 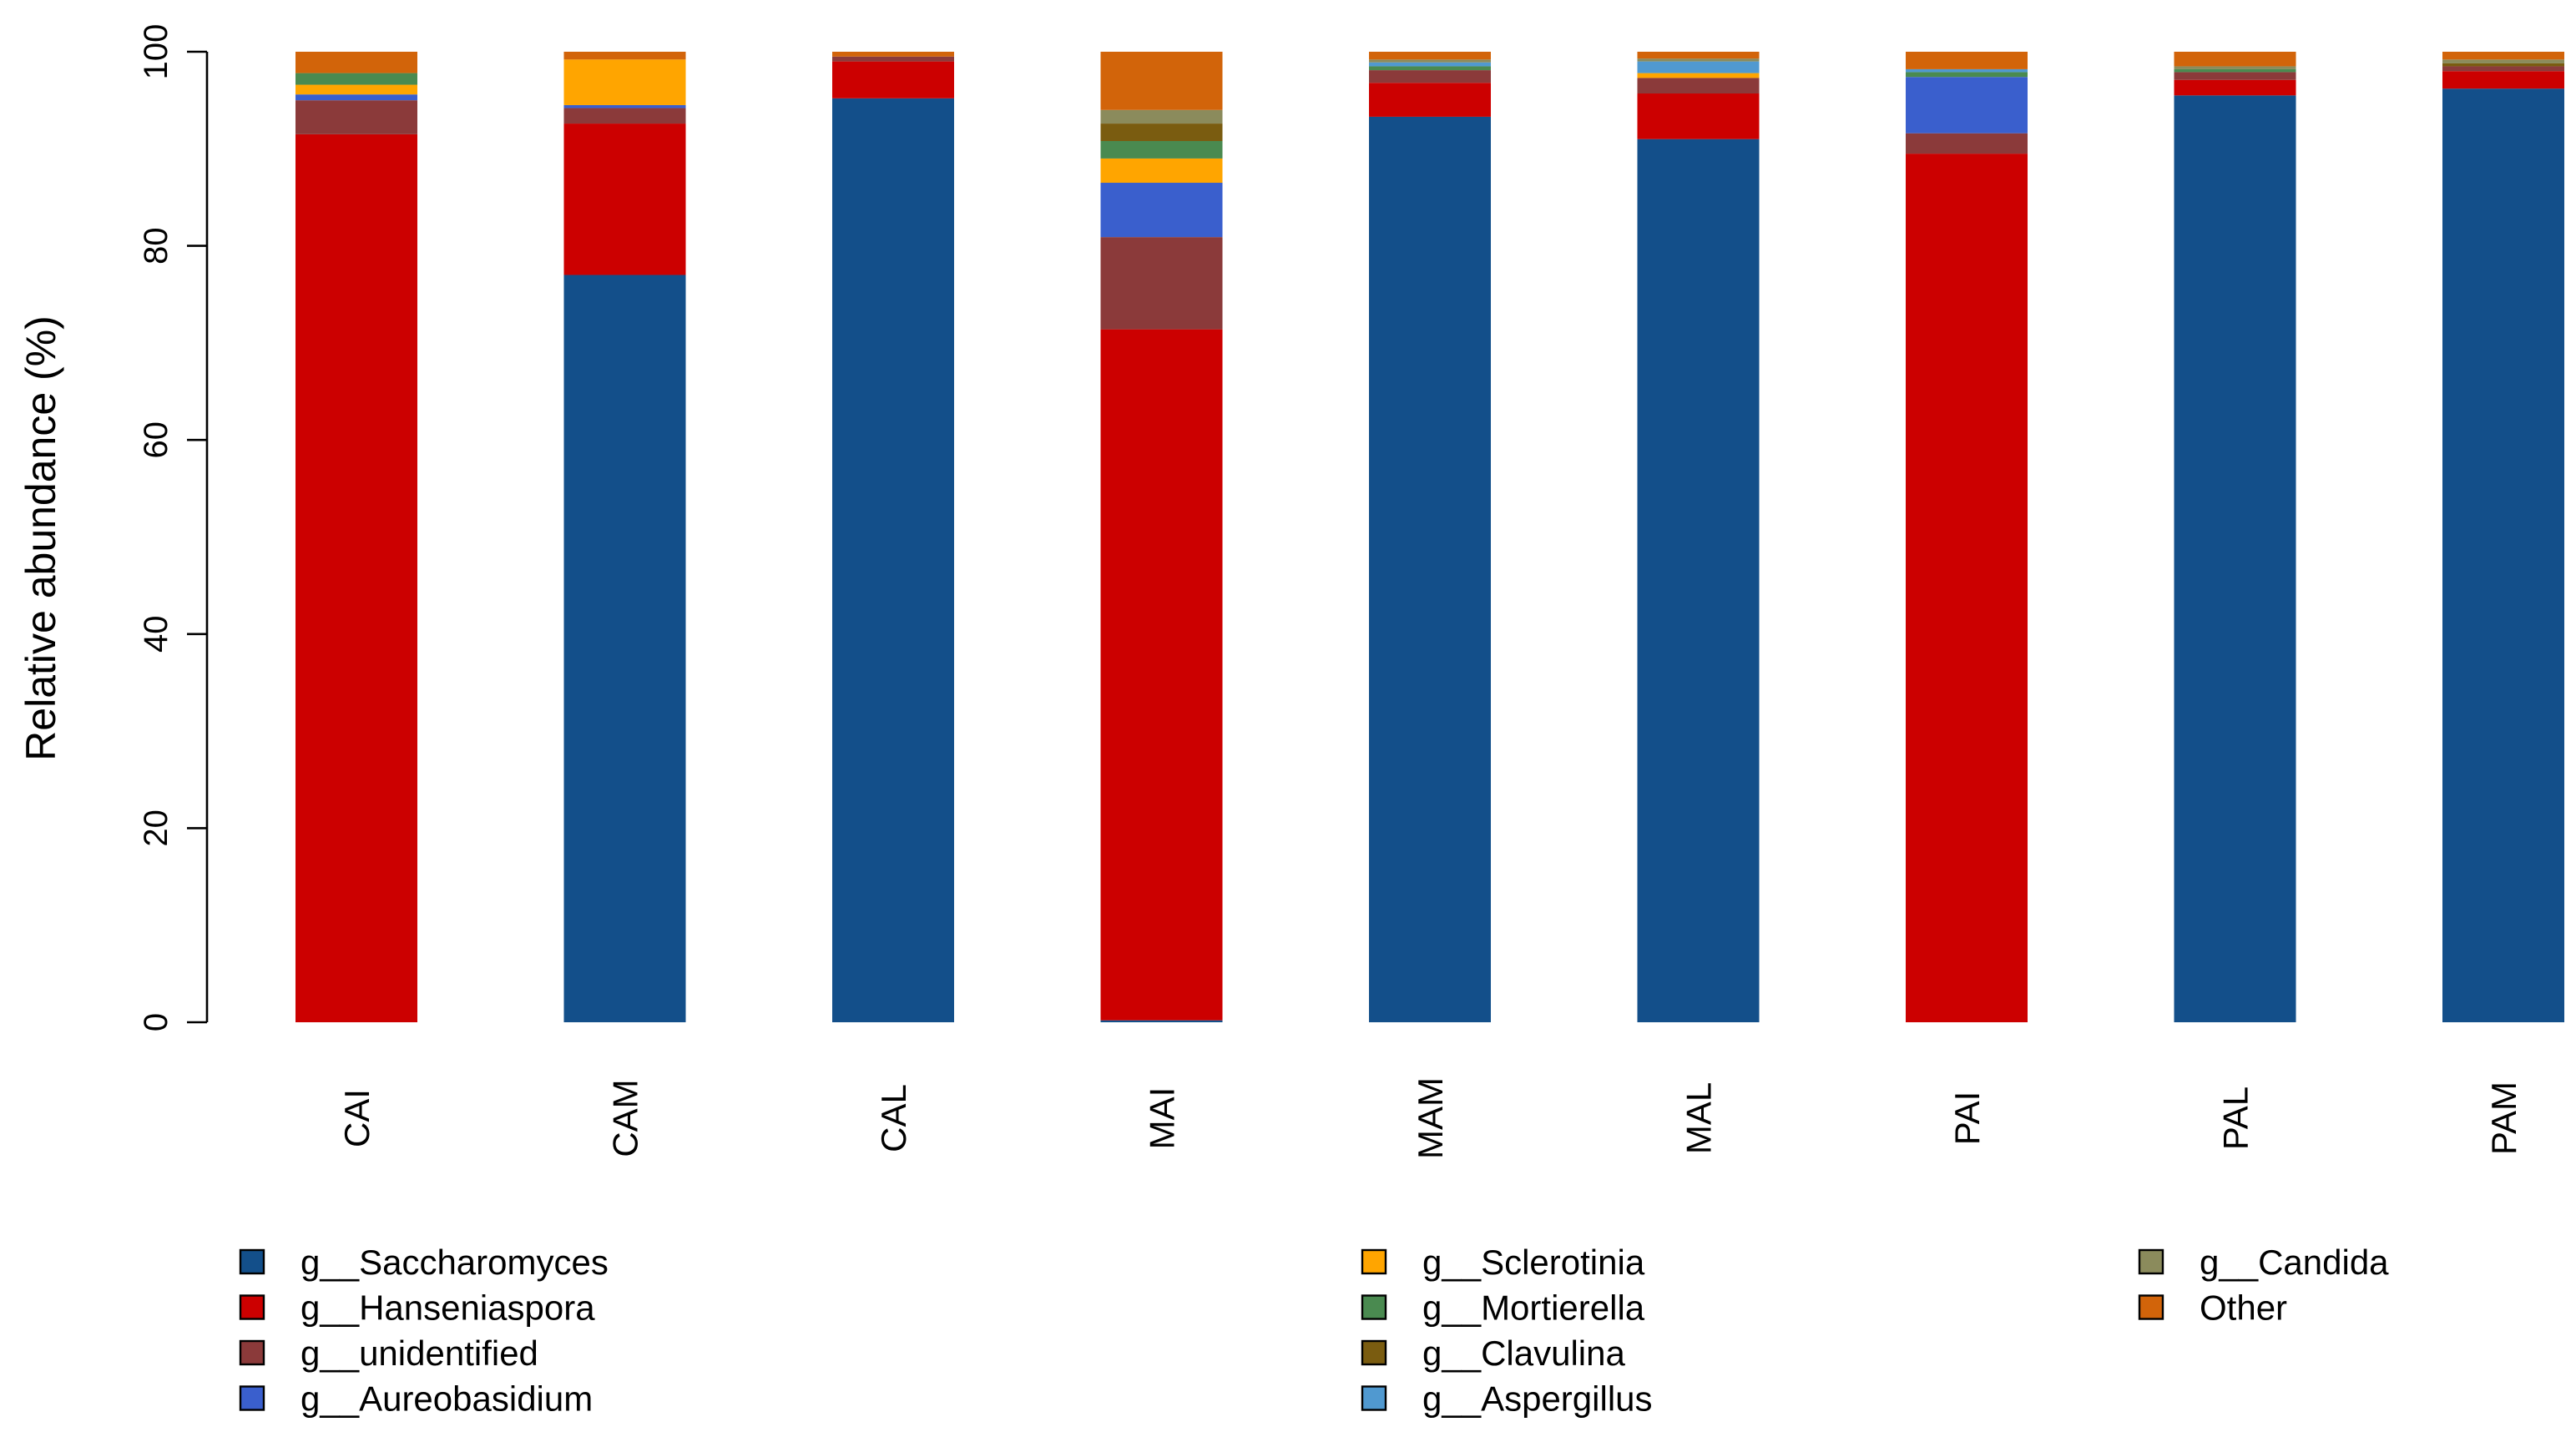 What do you see at coordinates (447, 1399) in the screenshot?
I see `legend-entry-label: g__Aureobasidium` at bounding box center [447, 1399].